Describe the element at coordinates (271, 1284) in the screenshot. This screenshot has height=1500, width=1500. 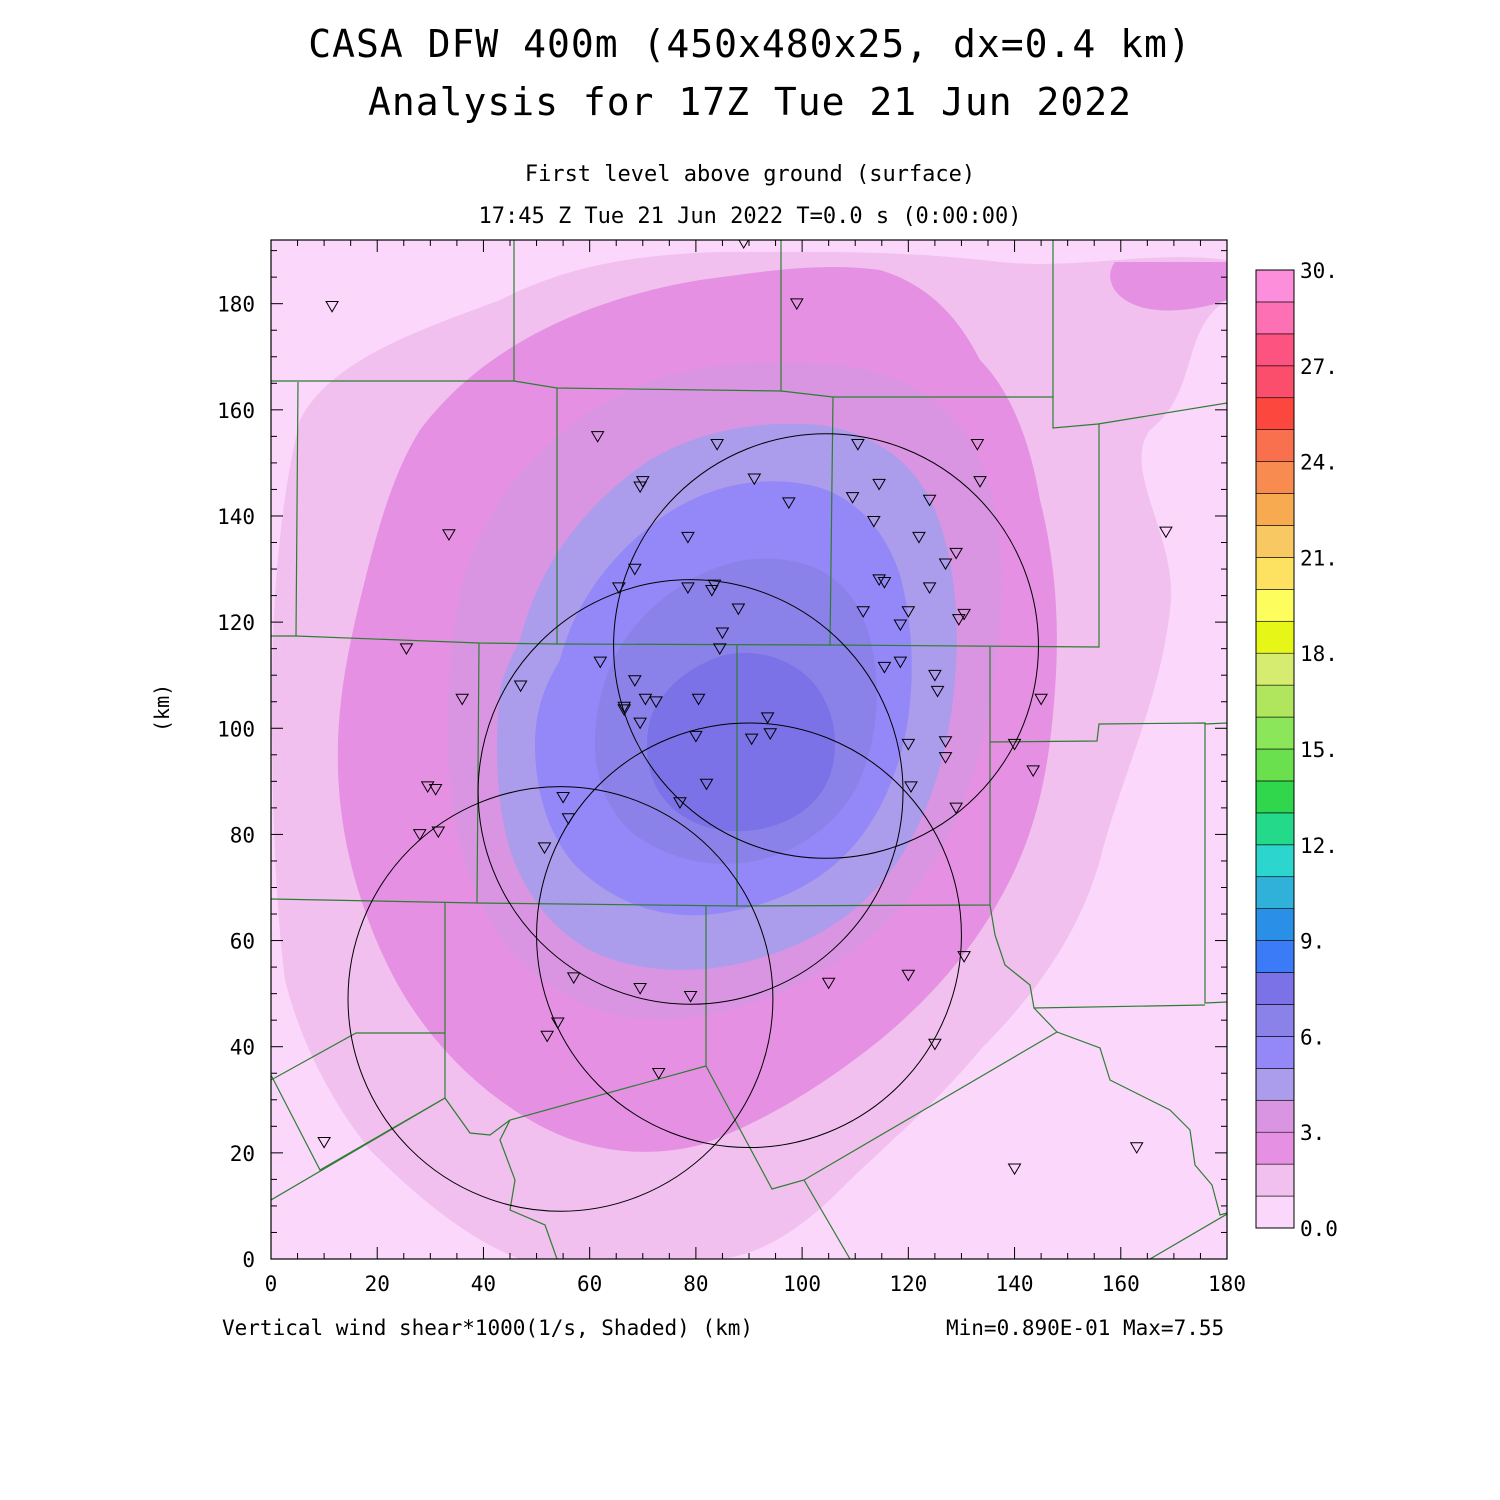
I see `x-tick-label: 0` at that location.